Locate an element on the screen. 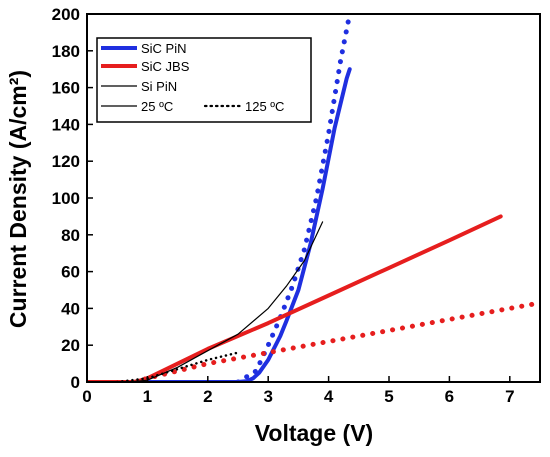 The width and height of the screenshot is (550, 457). legend-label-125c: 125 ºC is located at coordinates (264, 106).